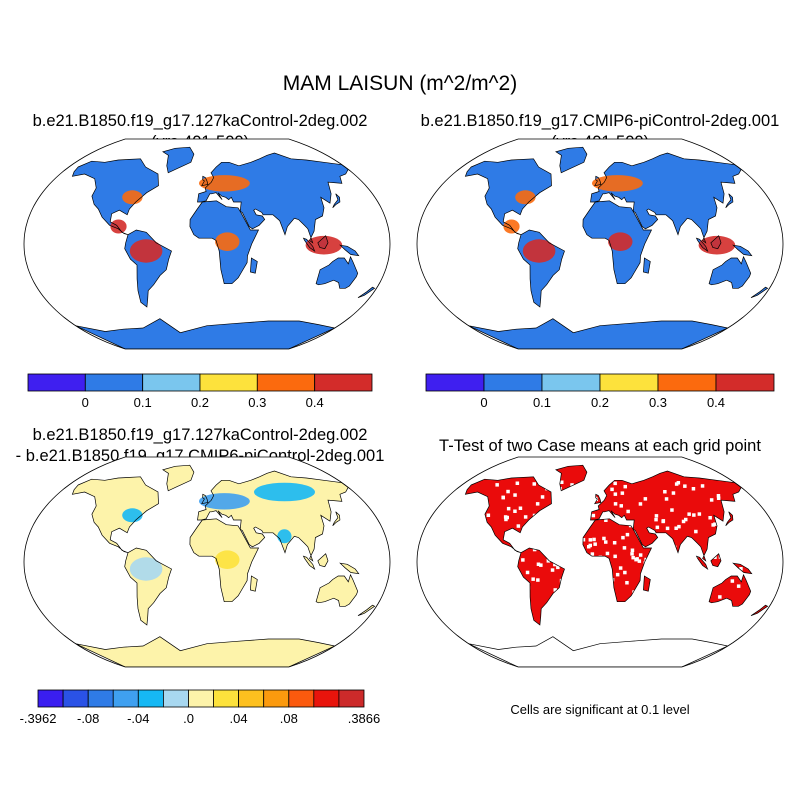  I want to click on map-frame, so click(207, 562).